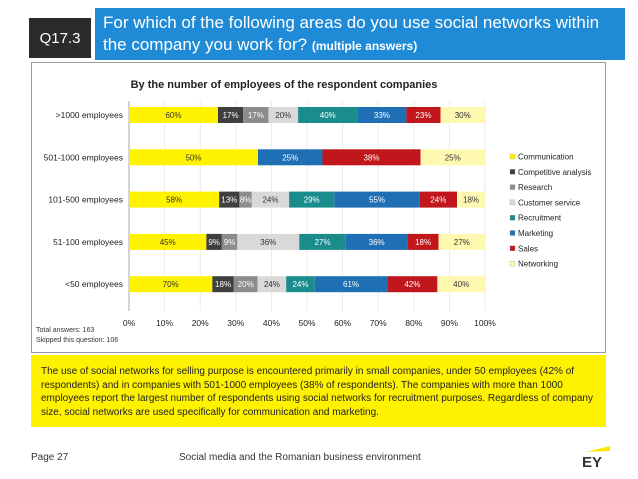 This screenshot has width=638, height=479. I want to click on data-label: 13%, so click(229, 200).